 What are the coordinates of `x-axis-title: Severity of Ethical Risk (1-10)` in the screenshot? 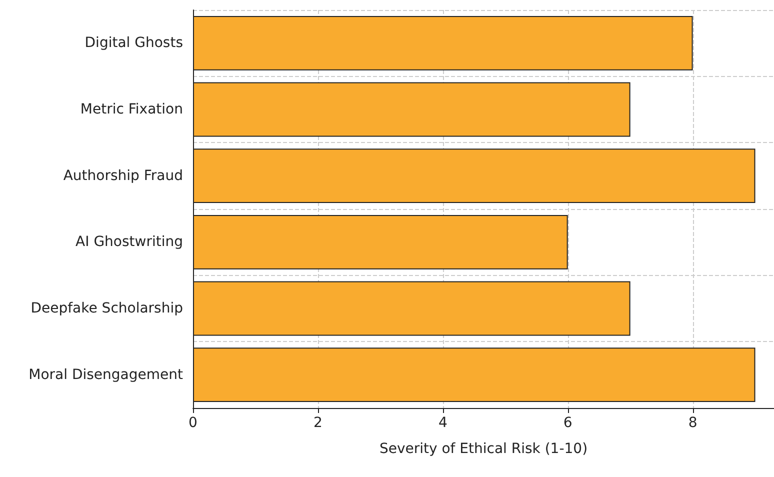 It's located at (483, 449).